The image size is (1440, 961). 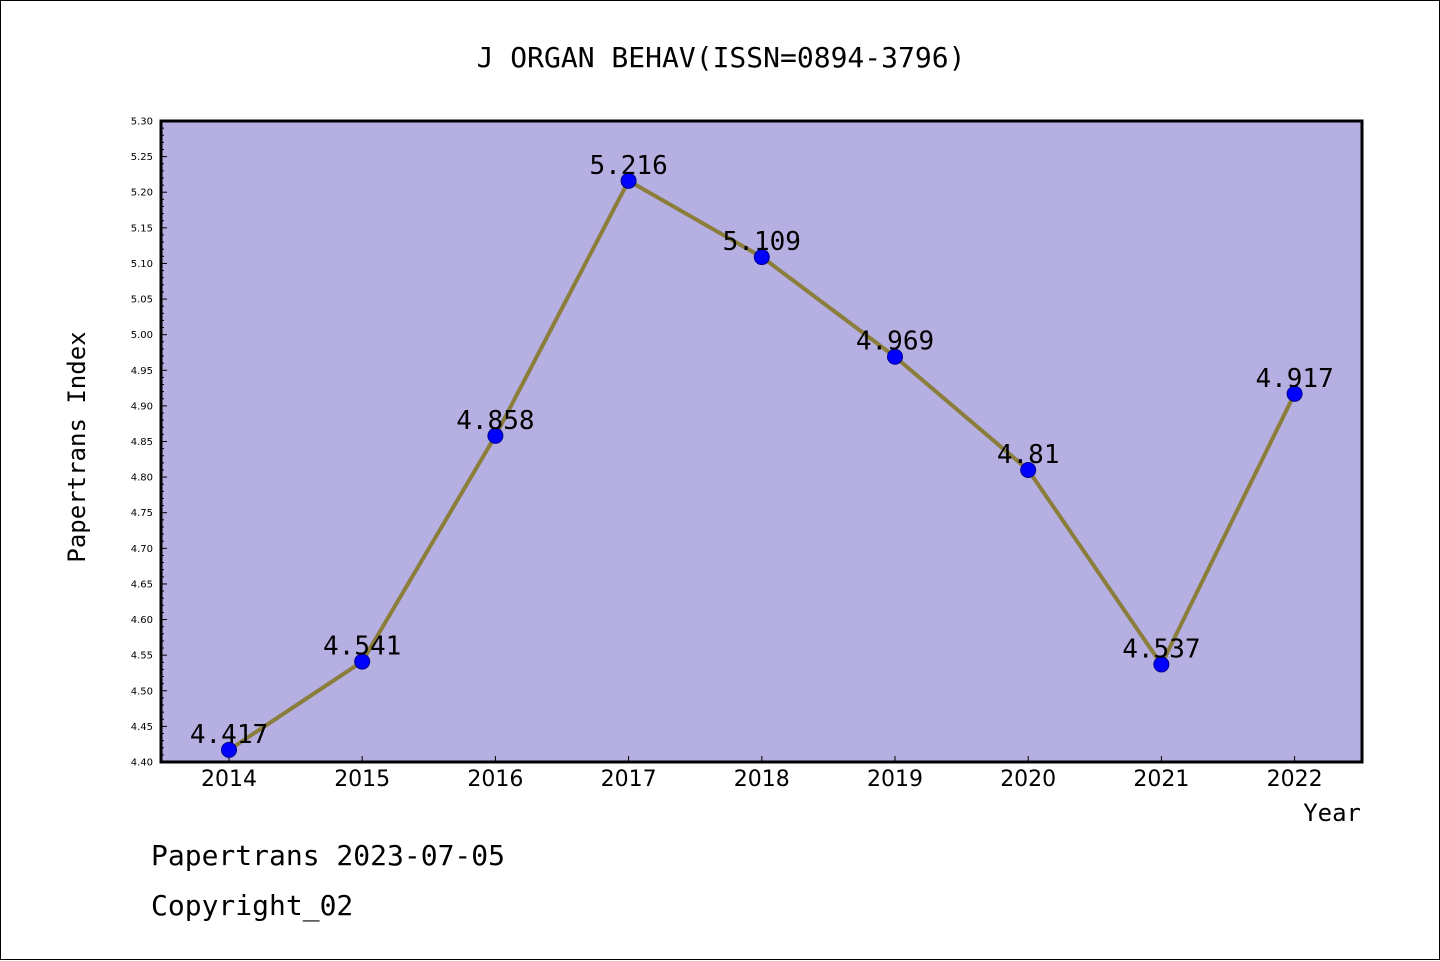 What do you see at coordinates (1295, 779) in the screenshot?
I see `x-tick-label: 2022` at bounding box center [1295, 779].